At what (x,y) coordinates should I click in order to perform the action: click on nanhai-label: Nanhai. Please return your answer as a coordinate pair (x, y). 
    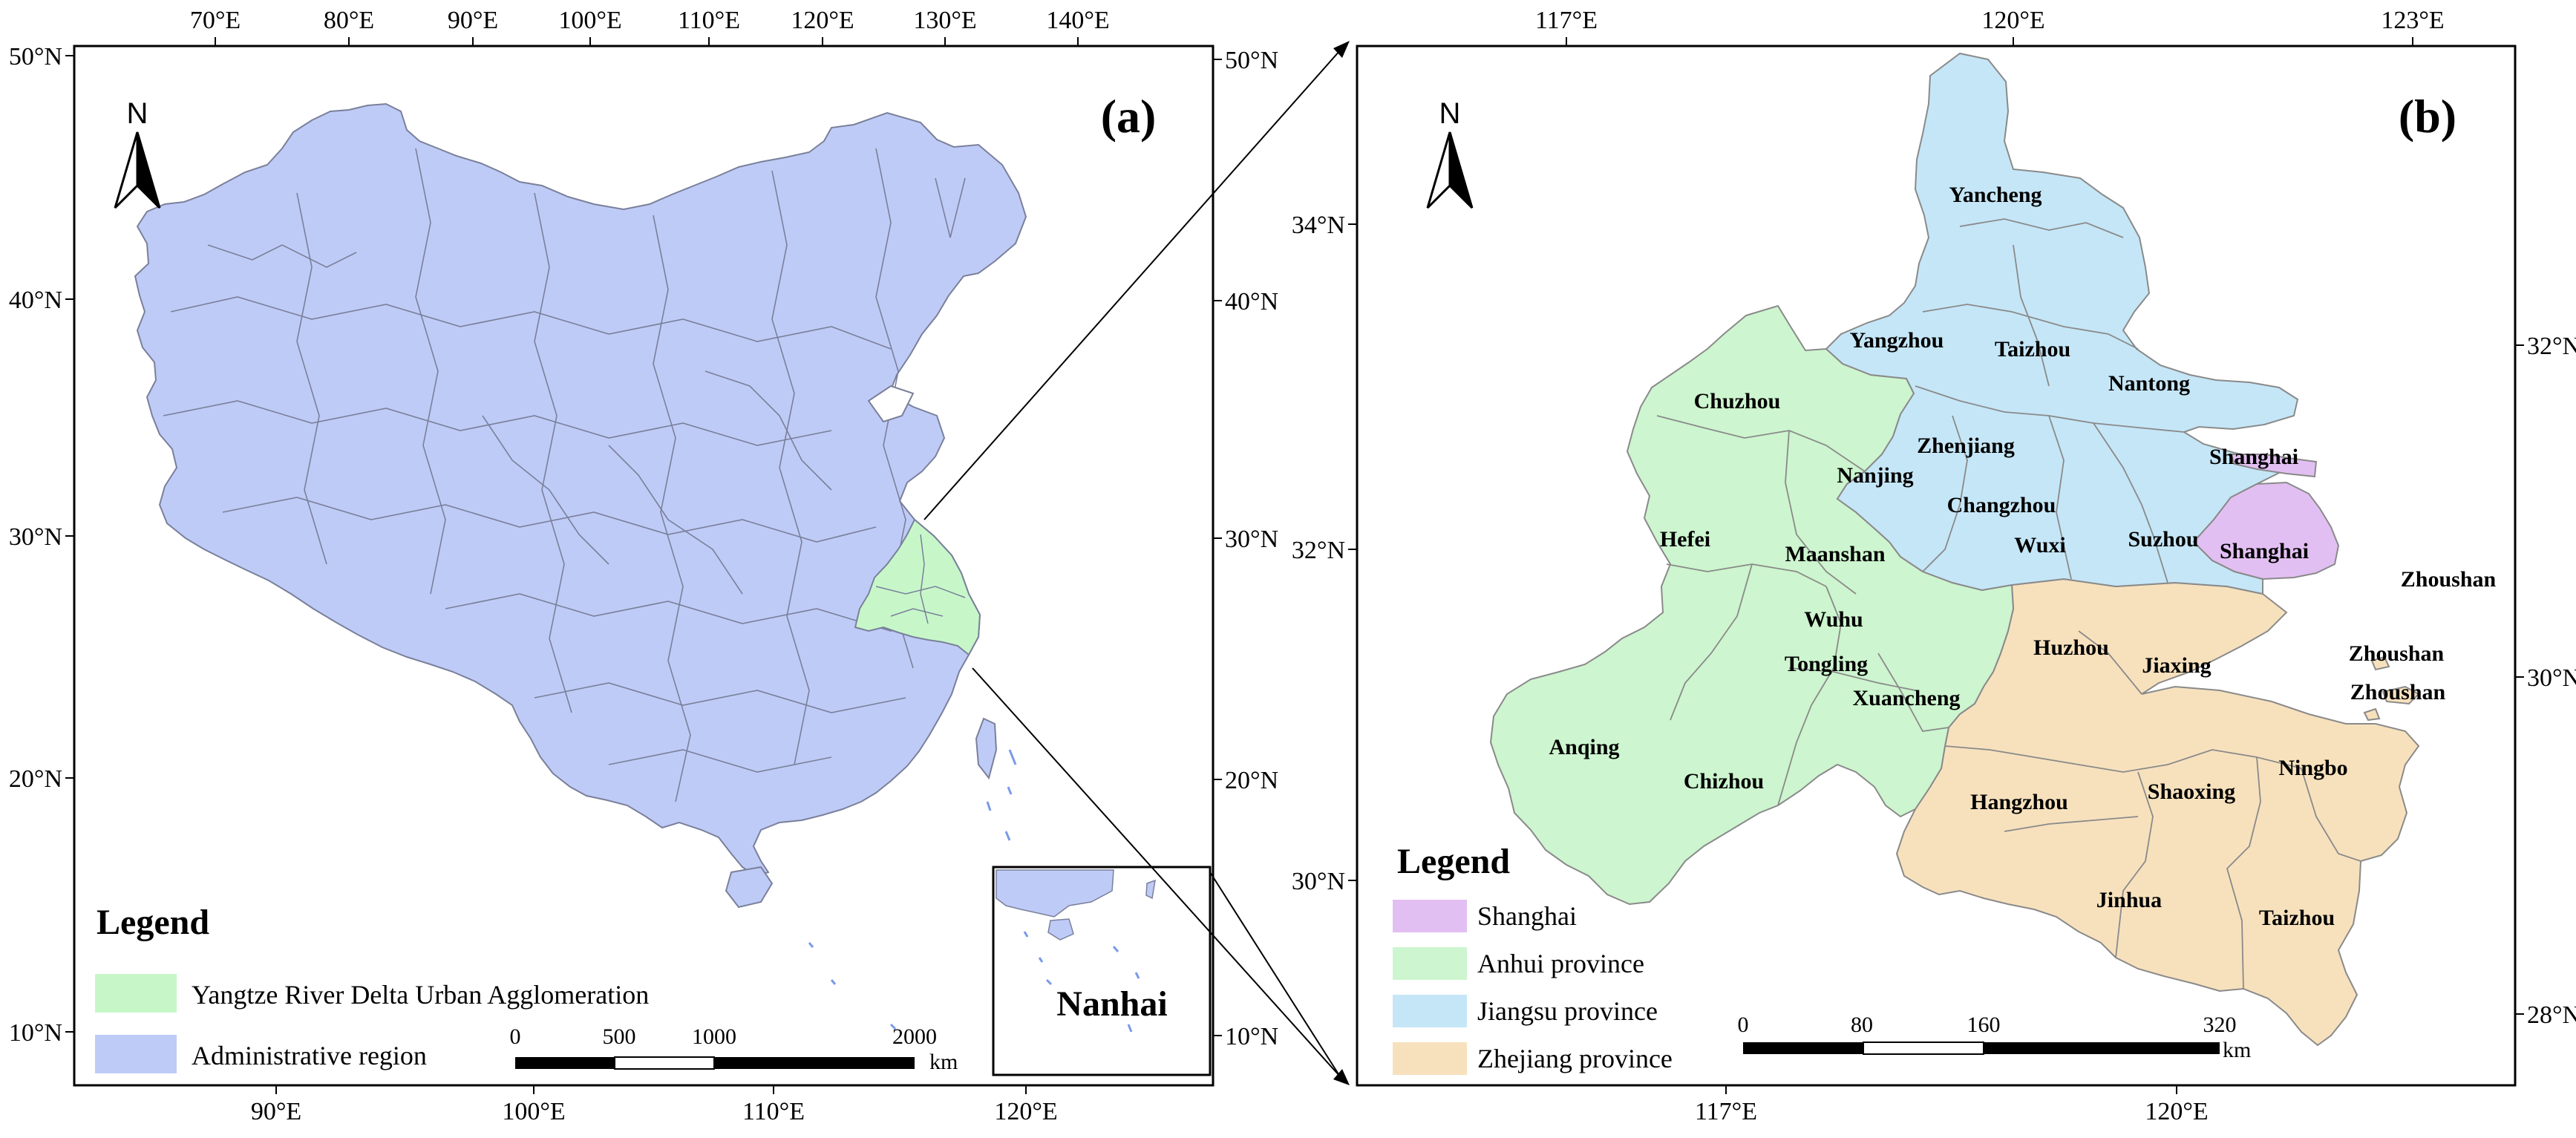
    Looking at the image, I should click on (1111, 1004).